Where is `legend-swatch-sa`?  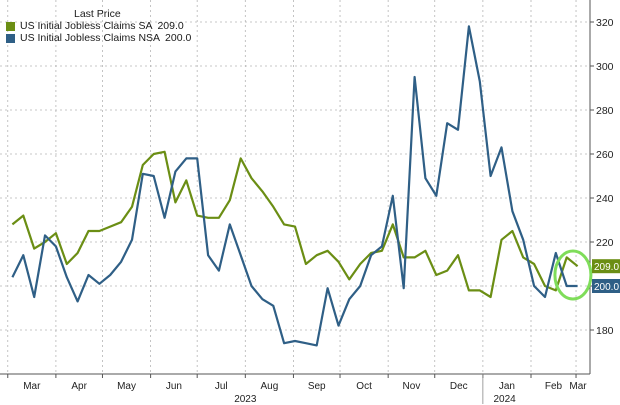 legend-swatch-sa is located at coordinates (10, 26).